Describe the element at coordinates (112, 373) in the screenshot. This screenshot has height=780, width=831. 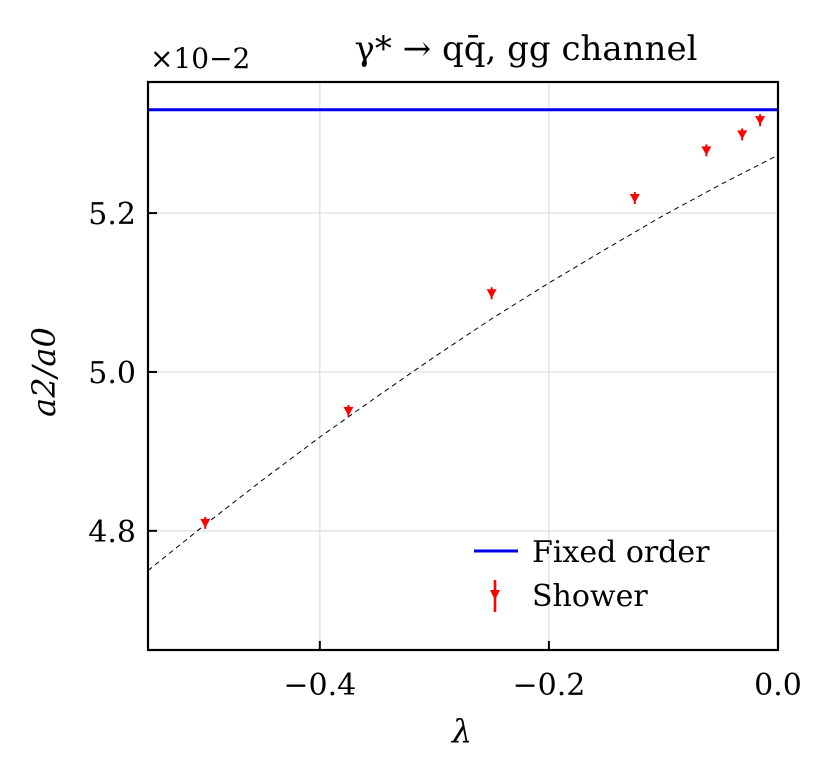
I see `y-tick-label: 5.0` at that location.